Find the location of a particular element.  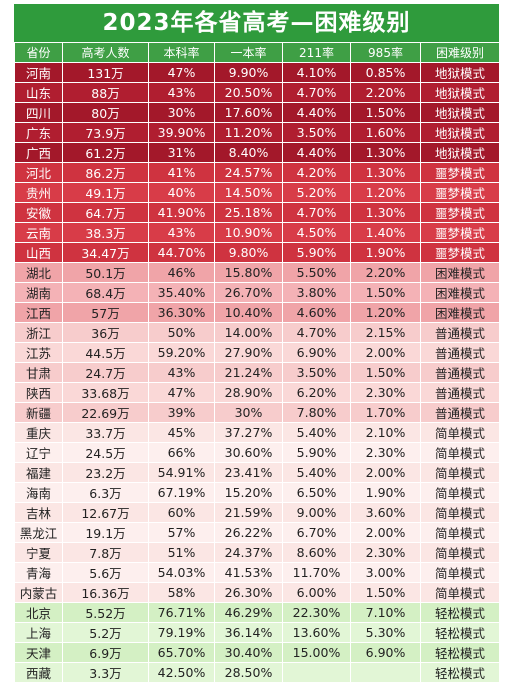

table-row: 北京 5.52万 76.71% 46.29% 22.30% 7.10% 轻松模式 is located at coordinates (257, 612).